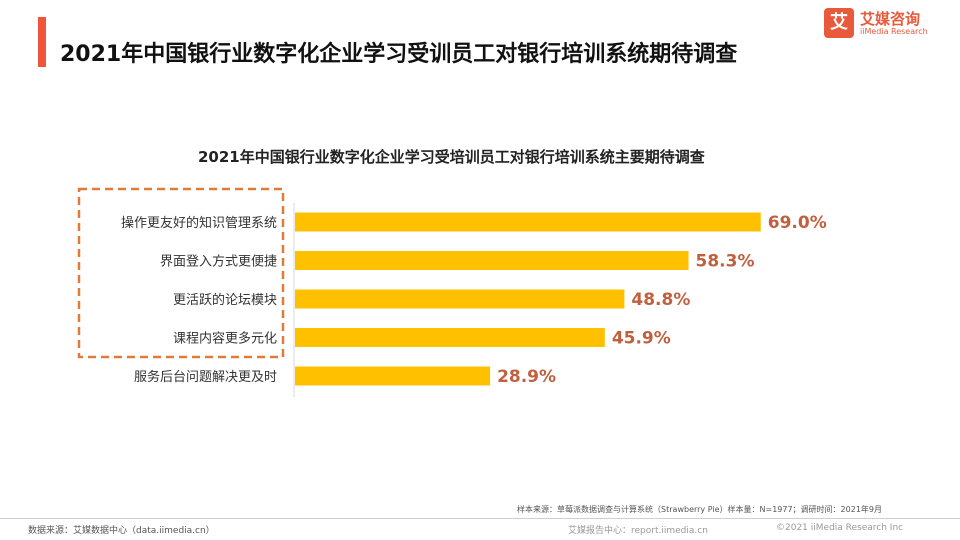 Image resolution: width=960 pixels, height=540 pixels. I want to click on value-label: 58.3%, so click(725, 262).